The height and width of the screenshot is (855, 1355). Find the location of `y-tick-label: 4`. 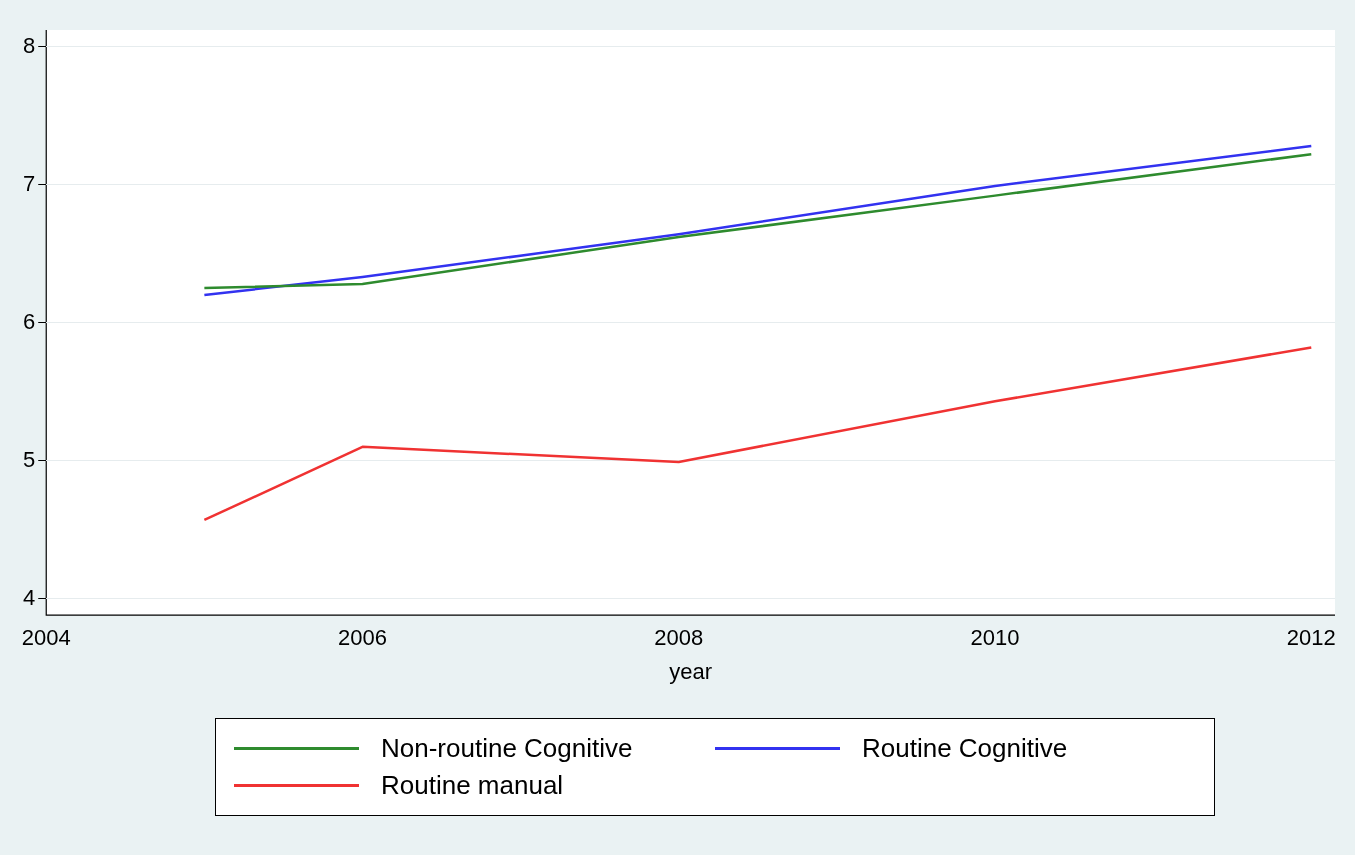

y-tick-label: 4 is located at coordinates (29, 597).